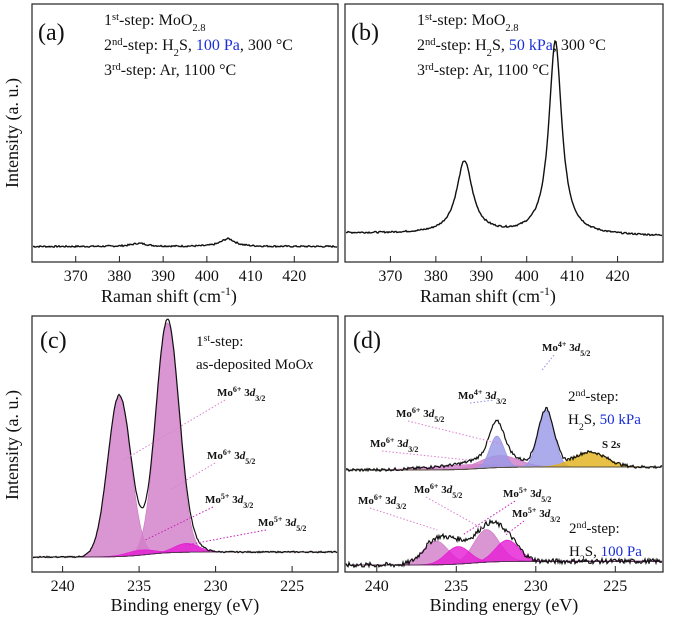 The width and height of the screenshot is (685, 619). I want to click on label-part: S 2, so click(609, 445).